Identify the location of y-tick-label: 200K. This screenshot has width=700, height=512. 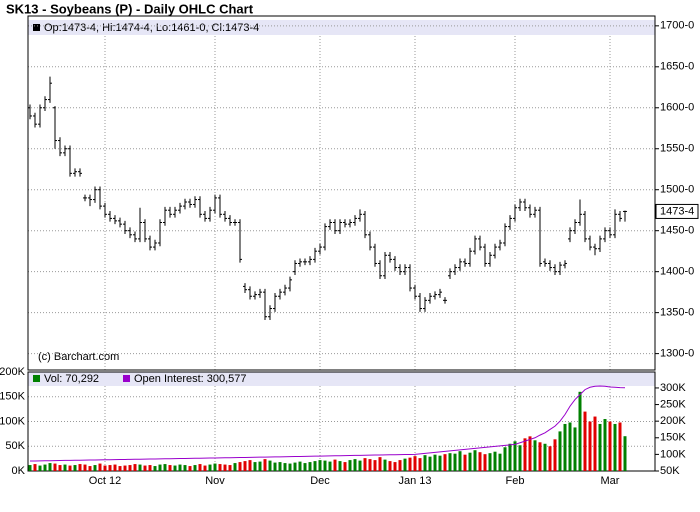
(13, 372).